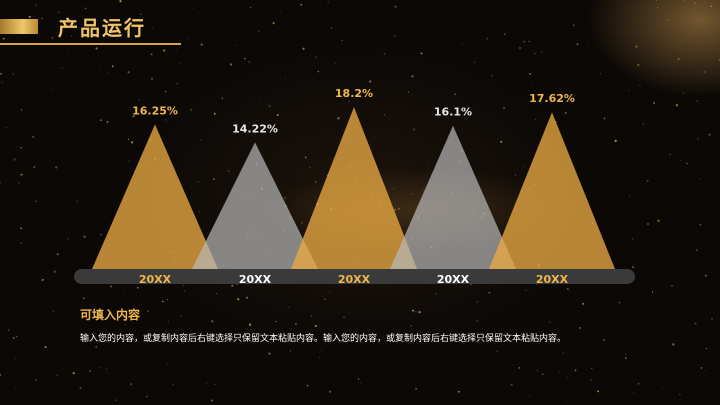 Image resolution: width=720 pixels, height=405 pixels. I want to click on value-label-2: 14.22%, so click(255, 128).